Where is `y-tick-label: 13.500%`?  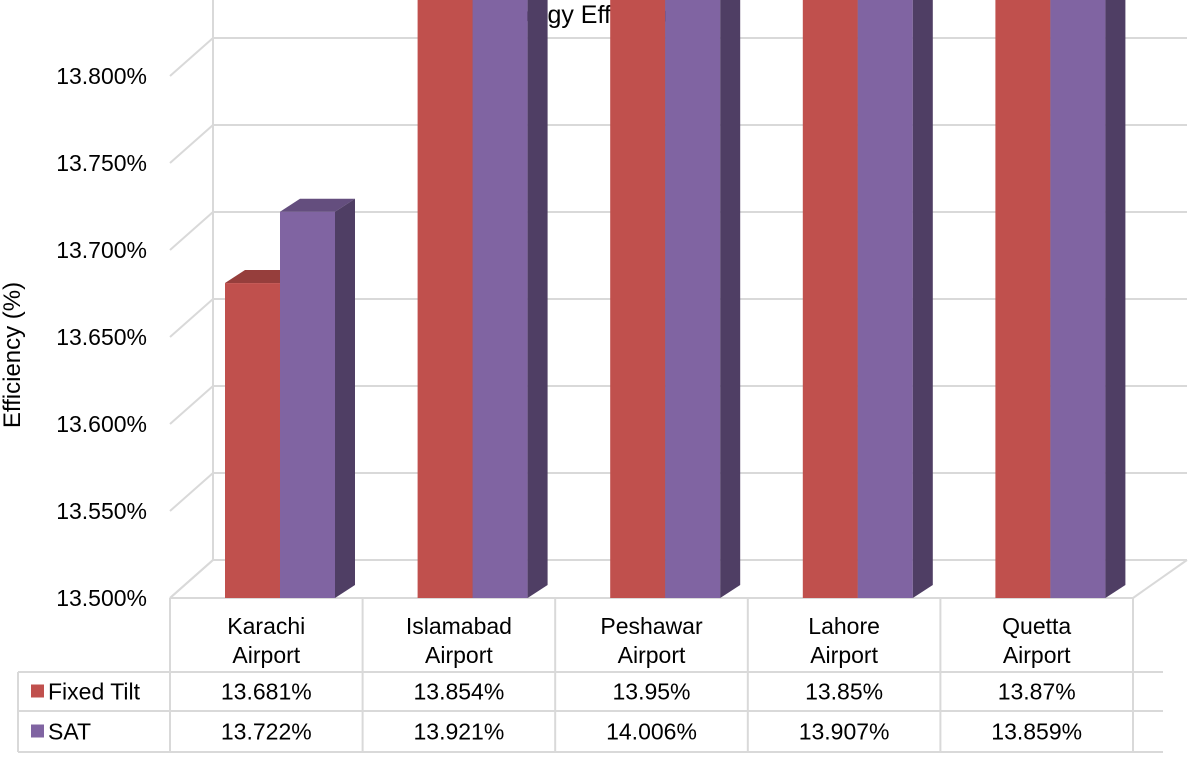 y-tick-label: 13.500% is located at coordinates (101, 598).